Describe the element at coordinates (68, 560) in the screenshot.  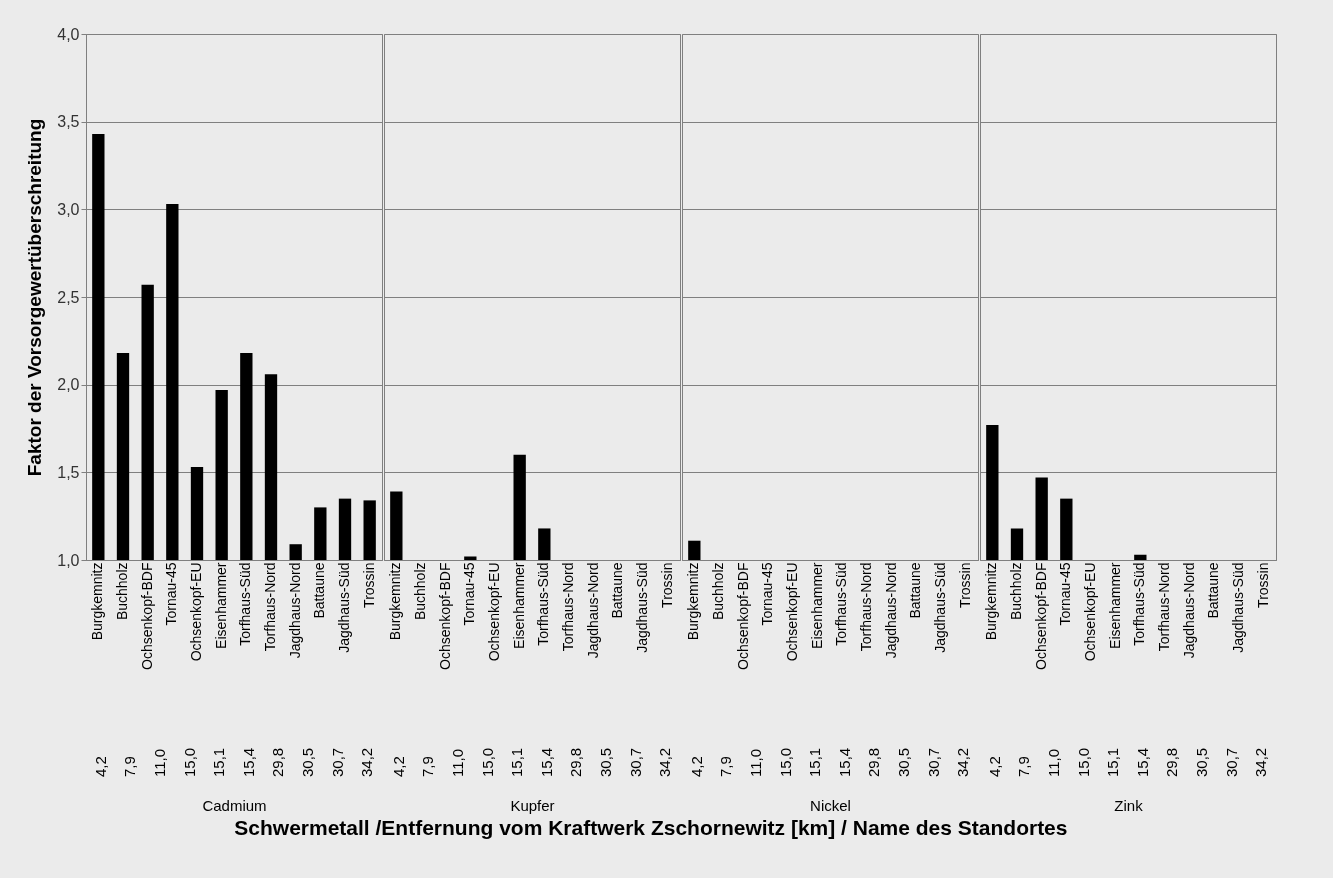
I see `y-tick-label: 1,0` at that location.